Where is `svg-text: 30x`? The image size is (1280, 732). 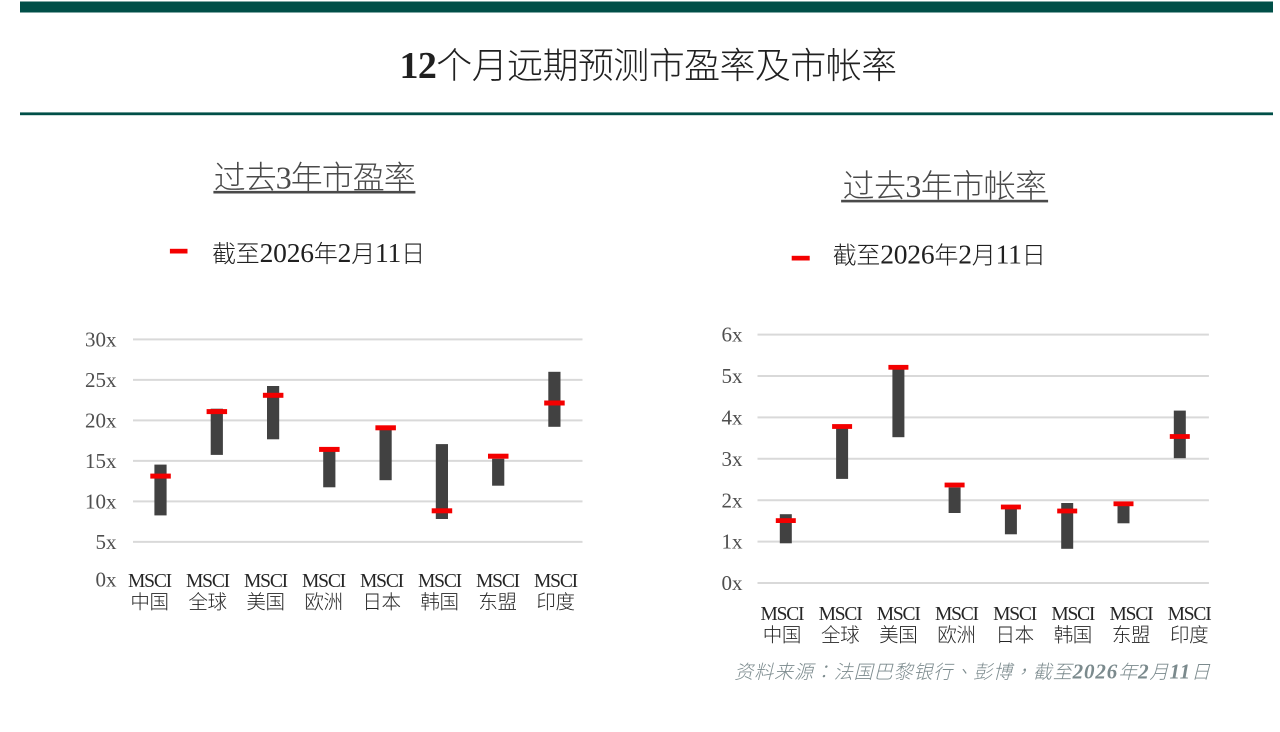 svg-text: 30x is located at coordinates (101, 340).